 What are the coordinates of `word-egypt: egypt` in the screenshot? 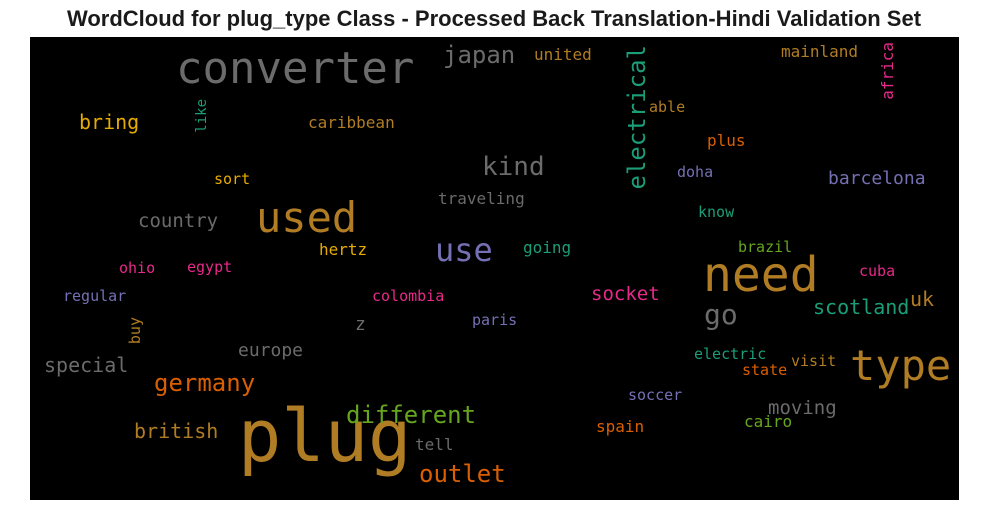 It's located at (210, 267).